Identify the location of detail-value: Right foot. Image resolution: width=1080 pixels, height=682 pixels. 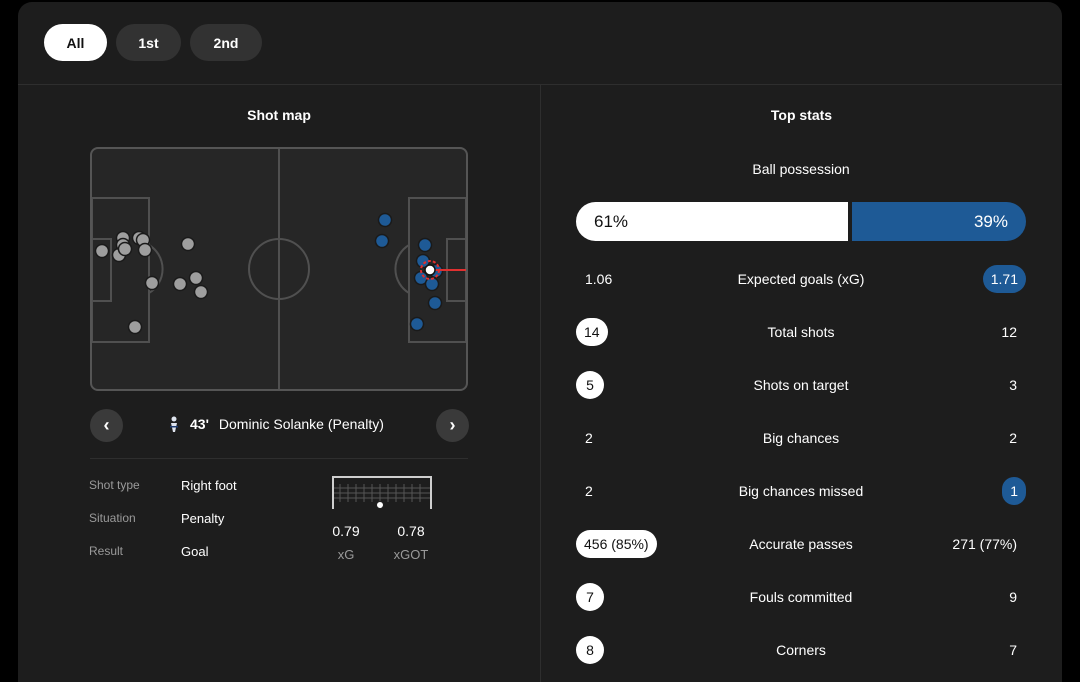
(209, 485).